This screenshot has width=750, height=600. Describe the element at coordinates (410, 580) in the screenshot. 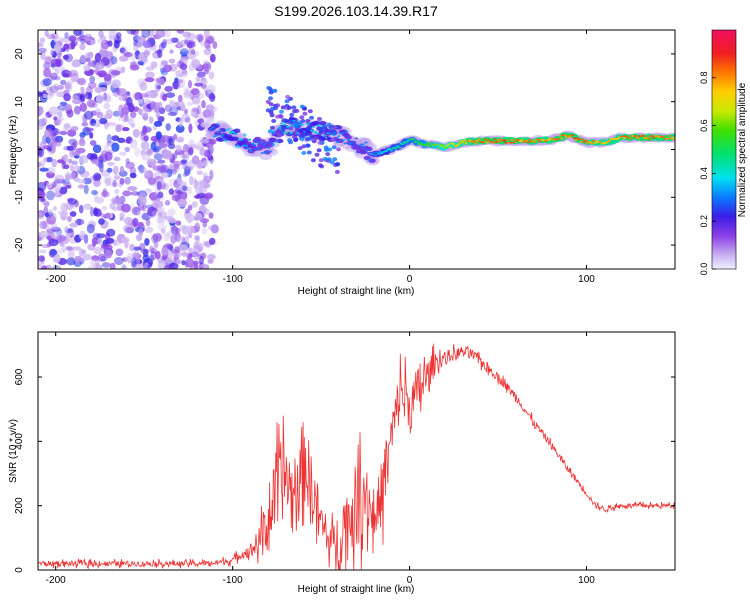

I see `x-tick-label: 0` at that location.